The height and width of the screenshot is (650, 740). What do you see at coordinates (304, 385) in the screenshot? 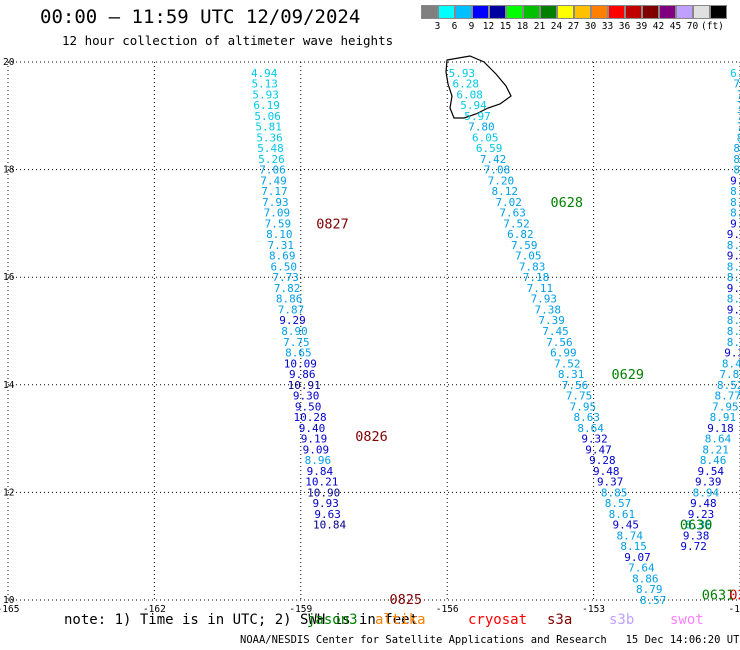
I see `wave-height-value: 10.91` at bounding box center [304, 385].